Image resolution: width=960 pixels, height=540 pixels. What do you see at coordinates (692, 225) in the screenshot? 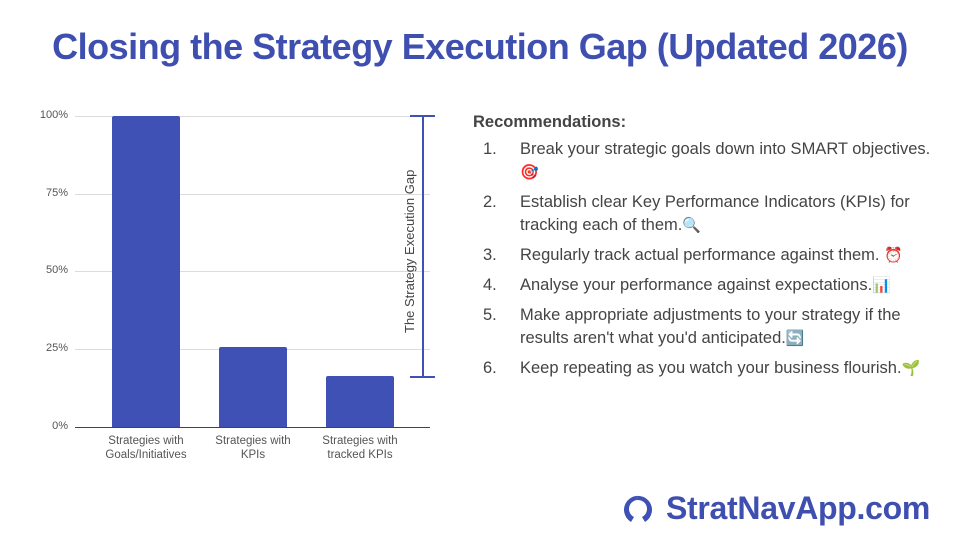
I see `magnifier-icon: 🔍` at bounding box center [692, 225].